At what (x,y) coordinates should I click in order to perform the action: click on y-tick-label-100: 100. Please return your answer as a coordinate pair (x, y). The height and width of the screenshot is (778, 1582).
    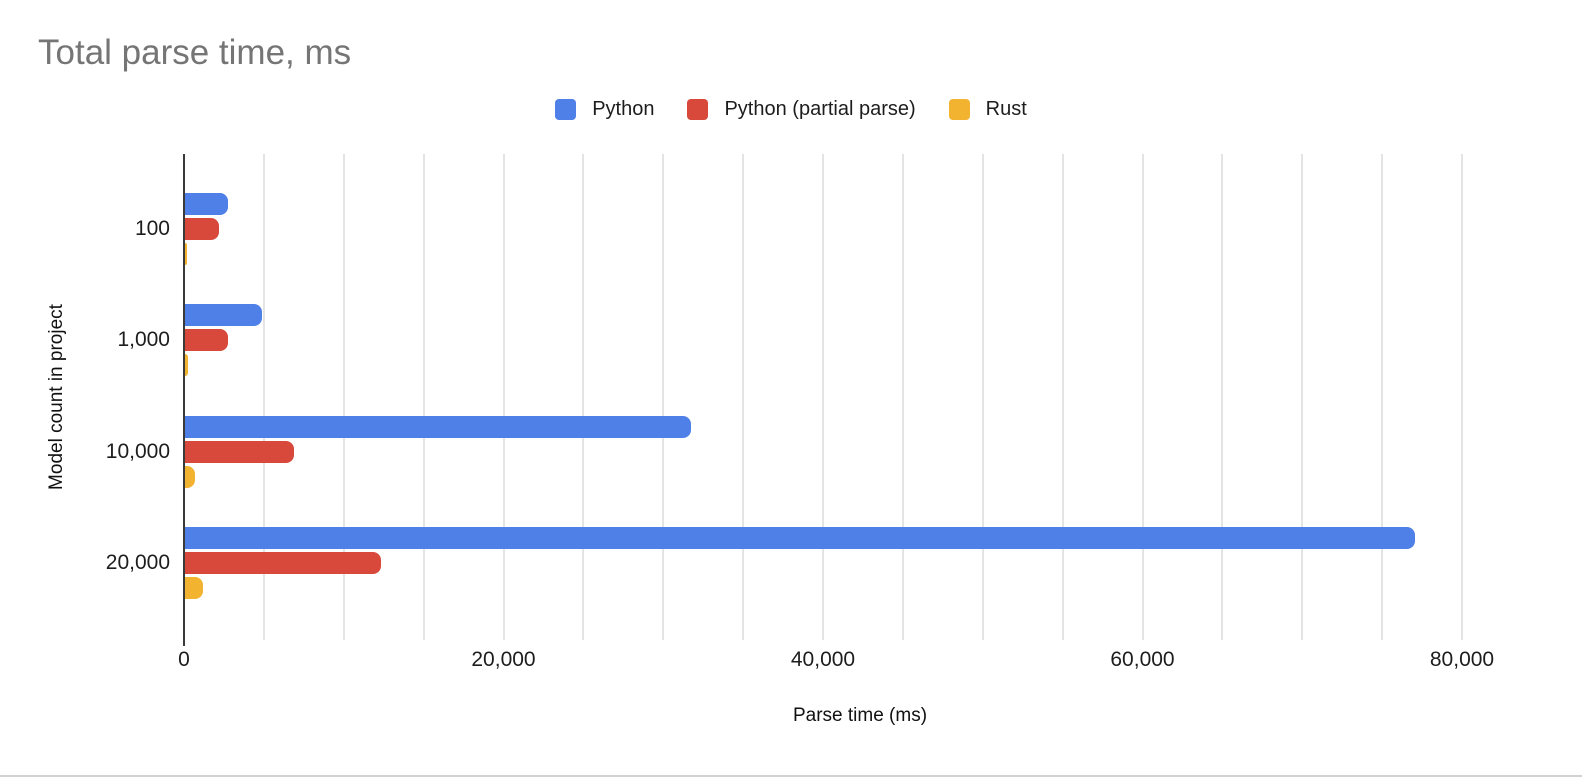
    Looking at the image, I should click on (152, 228).